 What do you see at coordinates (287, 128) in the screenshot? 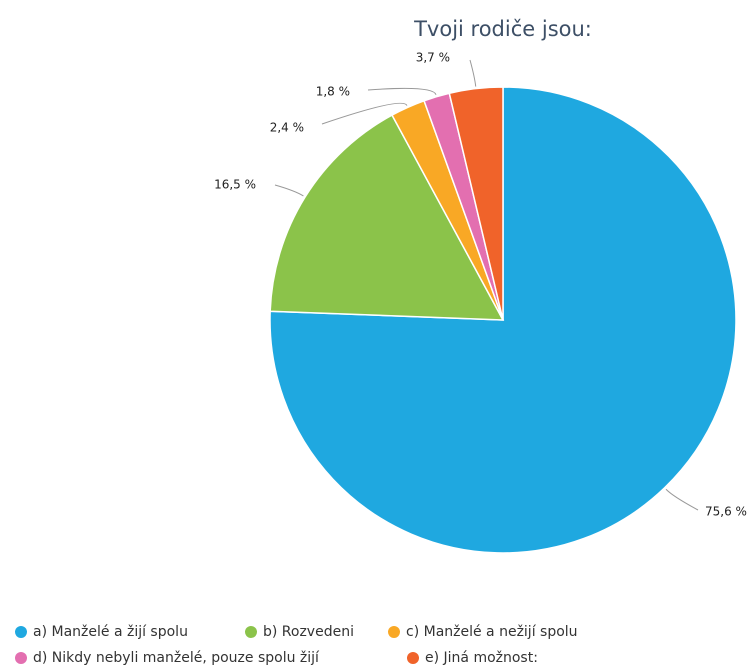
I see `data-label: 2,4 %` at bounding box center [287, 128].